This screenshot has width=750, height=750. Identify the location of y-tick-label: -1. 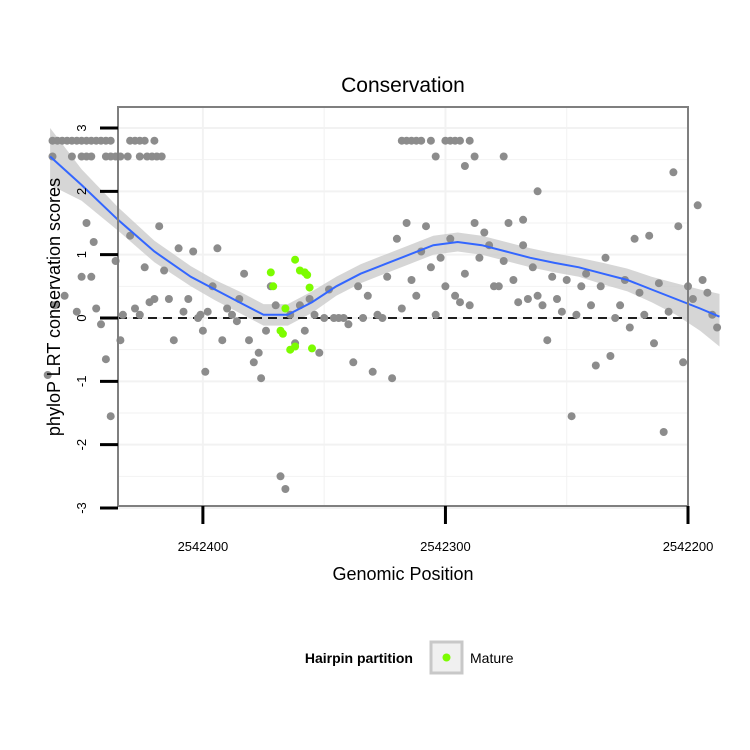
(81, 382).